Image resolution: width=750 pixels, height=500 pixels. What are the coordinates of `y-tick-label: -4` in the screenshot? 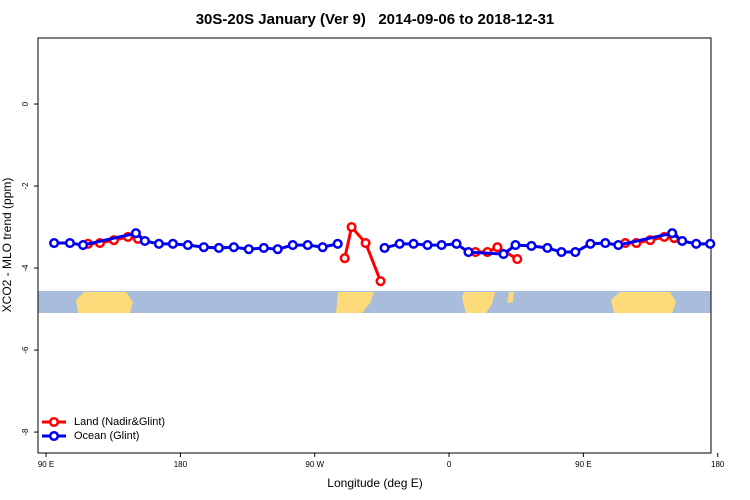 It's located at (25, 268).